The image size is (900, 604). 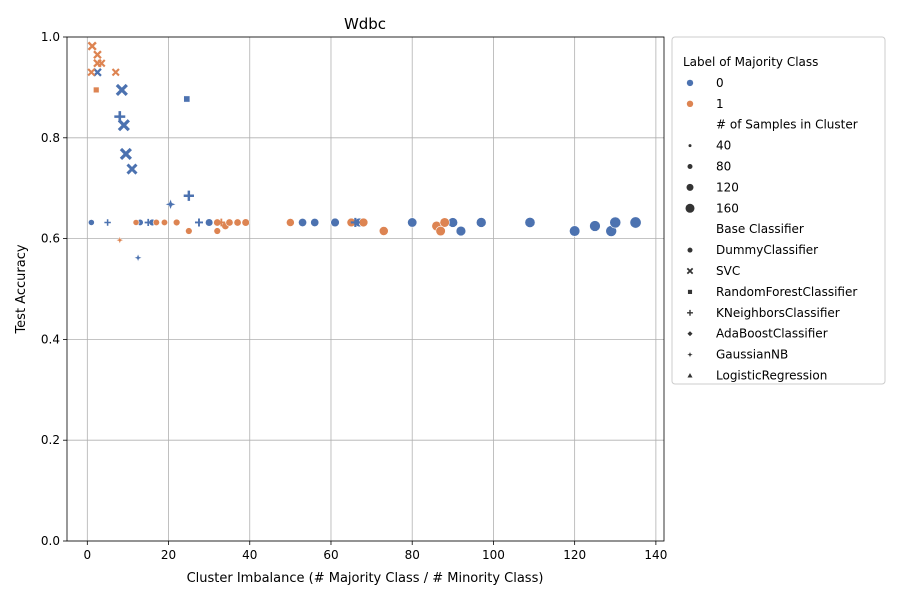 I want to click on x-tick-label: 80, so click(x=412, y=555).